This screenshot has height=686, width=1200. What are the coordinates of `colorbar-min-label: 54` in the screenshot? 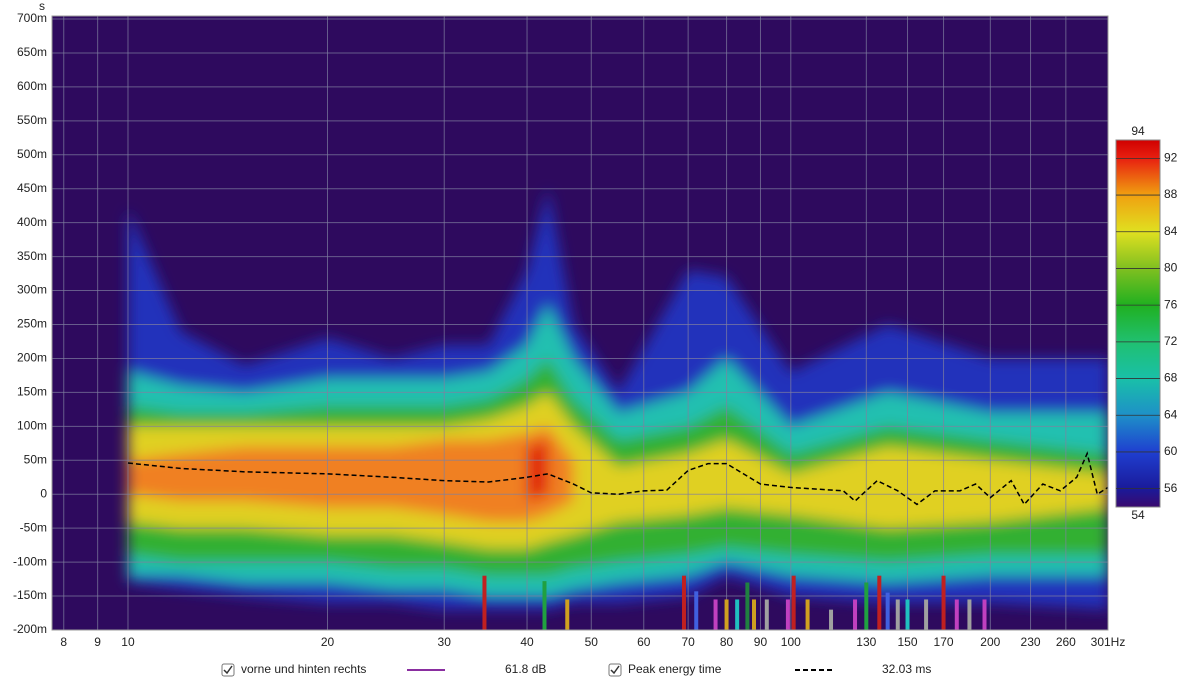 It's located at (1138, 515).